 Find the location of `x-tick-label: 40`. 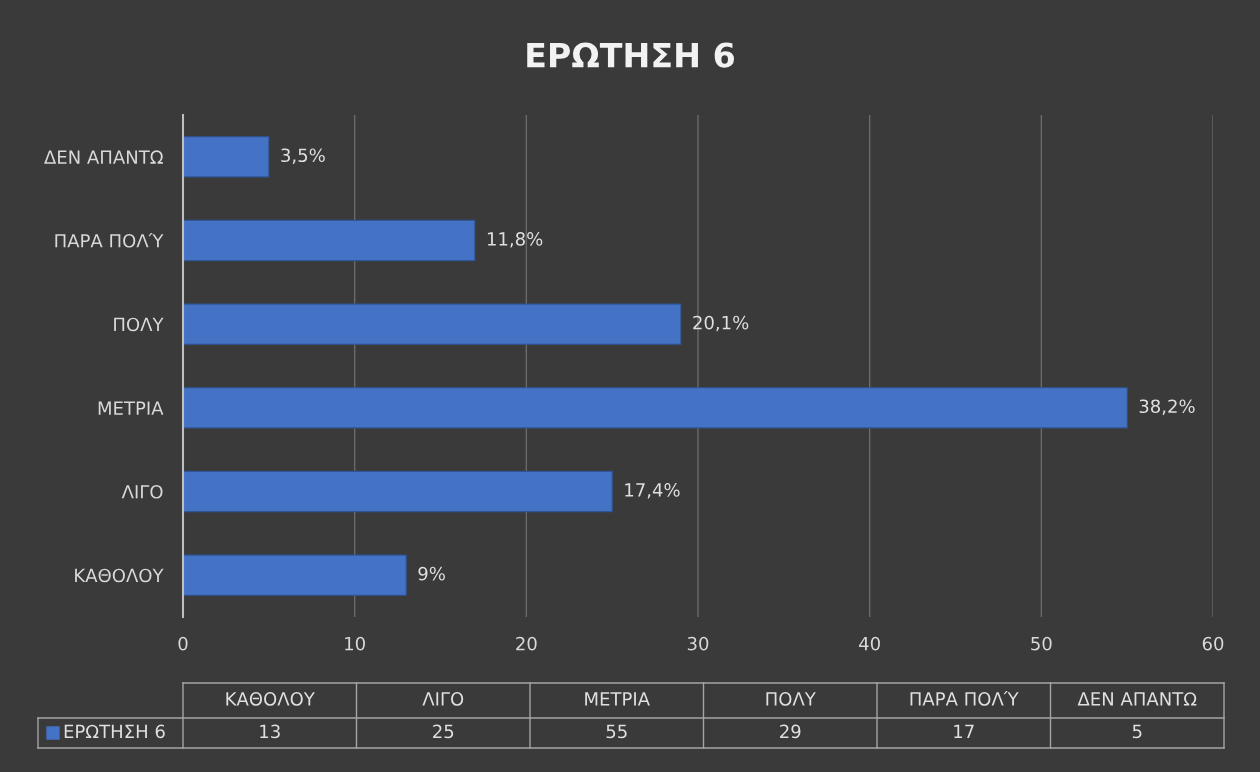

x-tick-label: 40 is located at coordinates (869, 643).